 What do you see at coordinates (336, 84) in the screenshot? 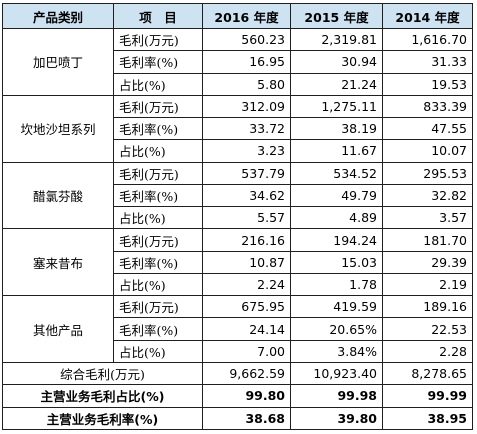
I see `value-cell: 21.24` at bounding box center [336, 84].